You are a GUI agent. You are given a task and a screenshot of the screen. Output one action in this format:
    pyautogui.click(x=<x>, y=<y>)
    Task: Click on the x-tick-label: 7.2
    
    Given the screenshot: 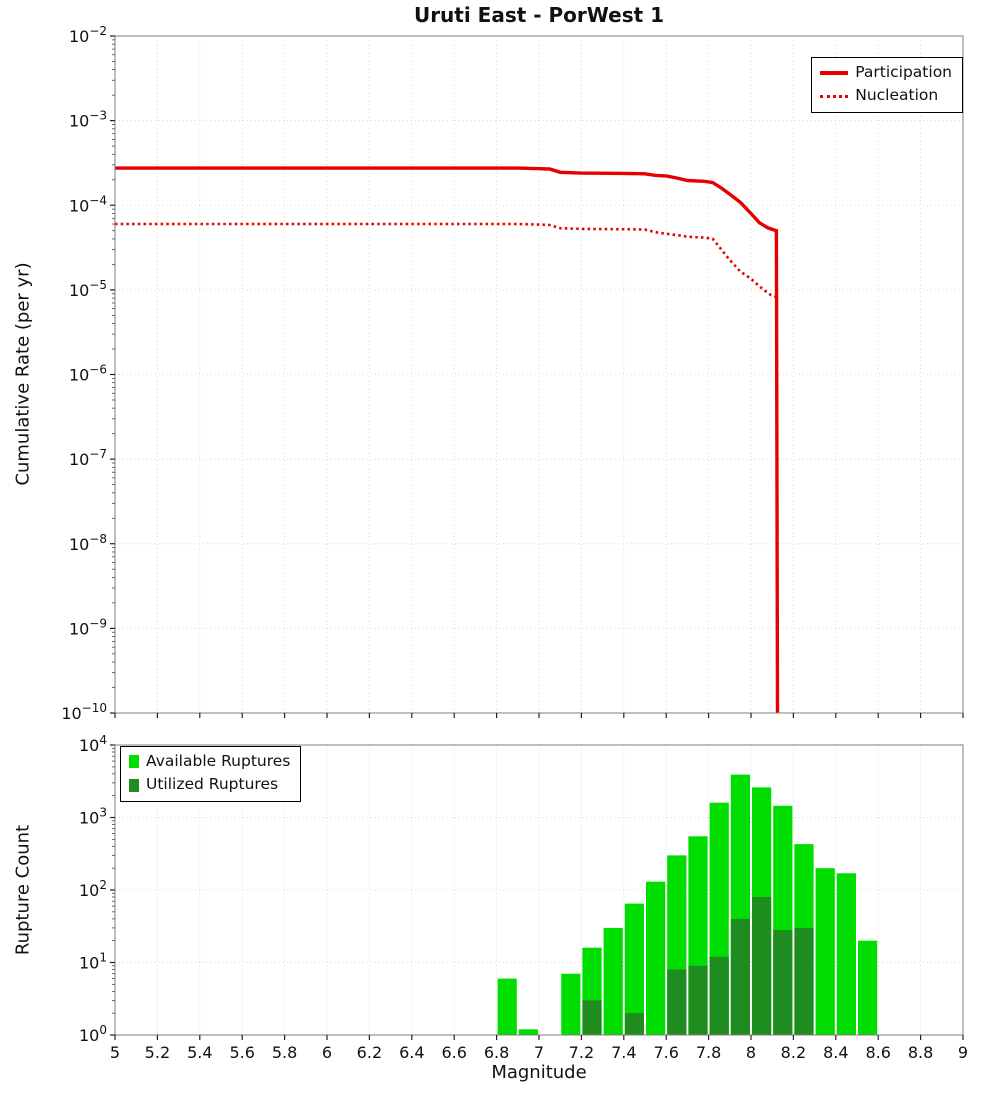 What is the action you would take?
    pyautogui.click(x=581, y=1052)
    